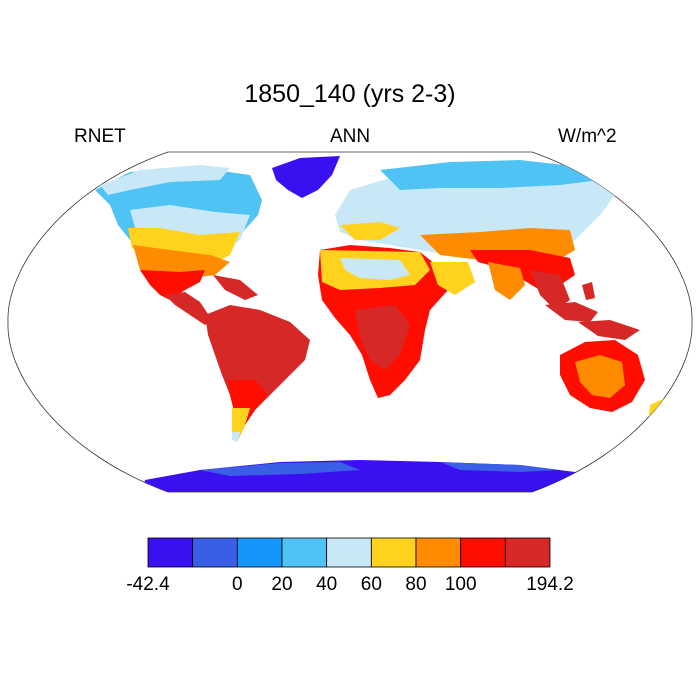  I want to click on north-america-region, so click(178, 245).